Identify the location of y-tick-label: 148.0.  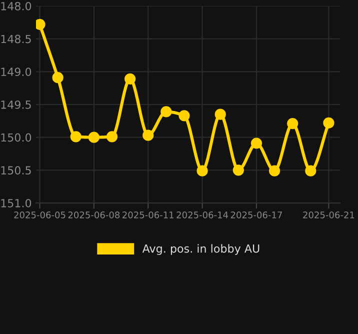
(16, 6).